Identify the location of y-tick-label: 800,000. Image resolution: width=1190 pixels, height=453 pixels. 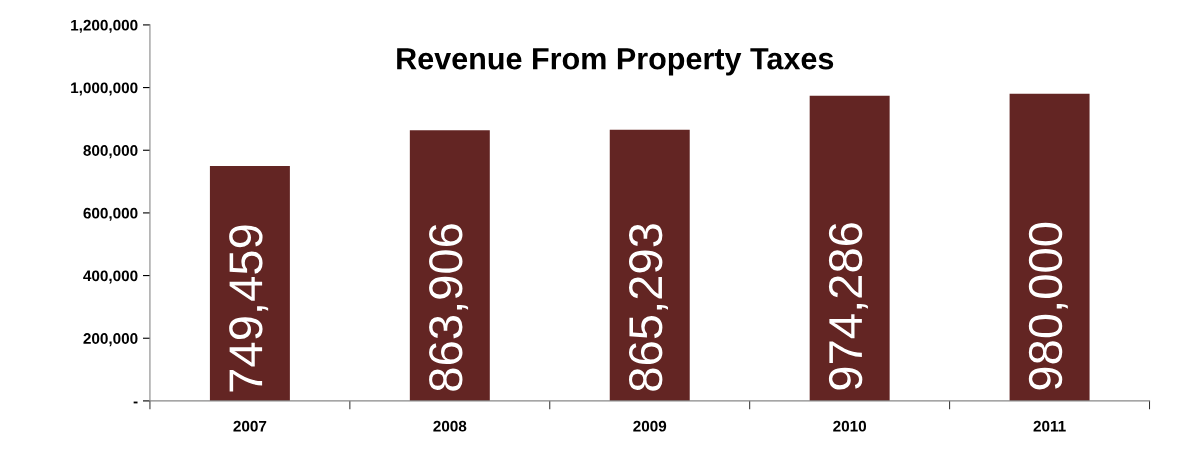
(110, 152).